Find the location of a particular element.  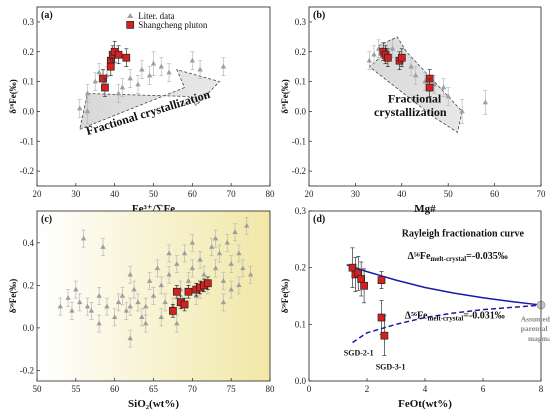

curve-solid-label: Δ⁵⁶Femelt-crystal=-0.035‰ is located at coordinates (458, 257).